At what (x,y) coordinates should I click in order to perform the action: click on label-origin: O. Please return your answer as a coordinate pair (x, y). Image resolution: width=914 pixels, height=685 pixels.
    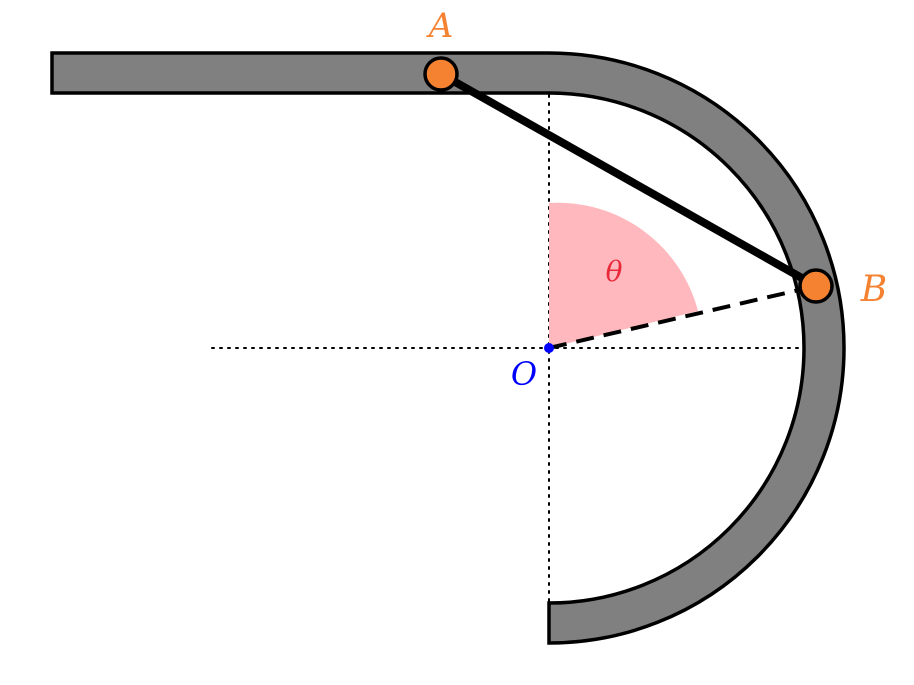
    Looking at the image, I should click on (524, 374).